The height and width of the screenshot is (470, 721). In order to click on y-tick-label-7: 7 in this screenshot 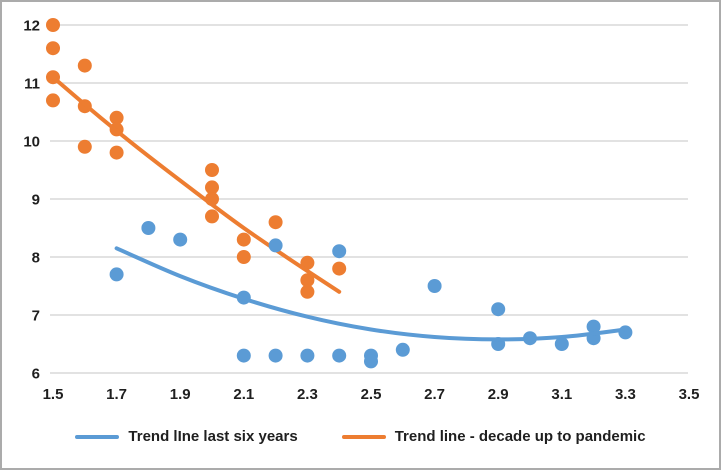, I will do `click(36, 316)`.